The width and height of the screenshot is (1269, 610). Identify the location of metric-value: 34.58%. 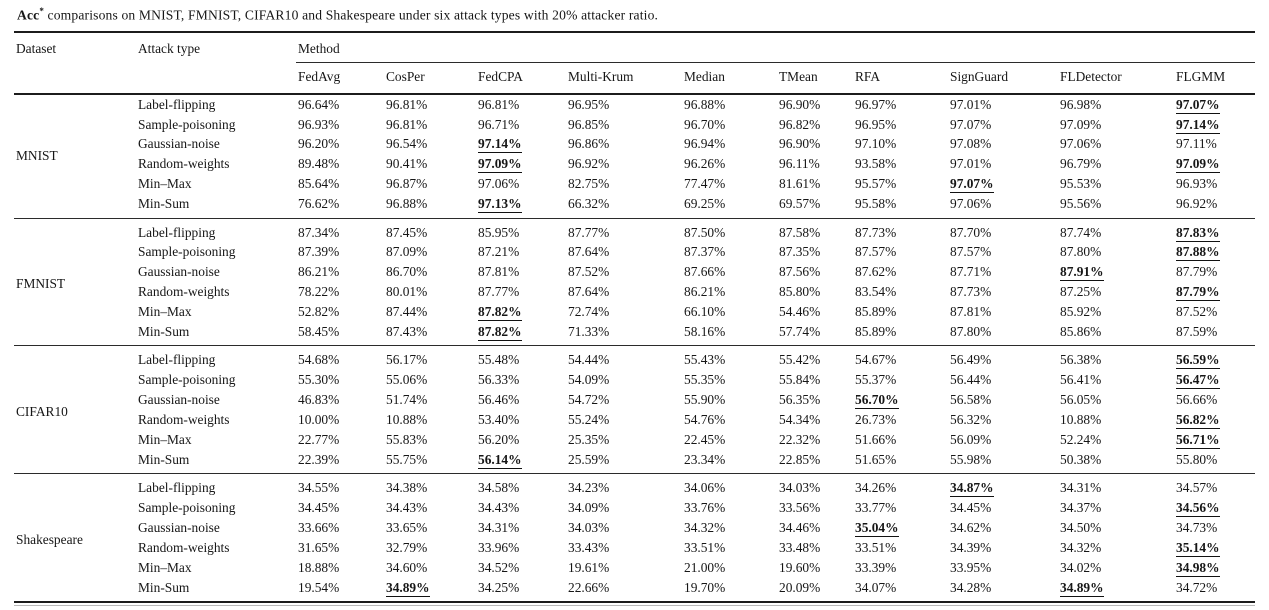
(499, 488).